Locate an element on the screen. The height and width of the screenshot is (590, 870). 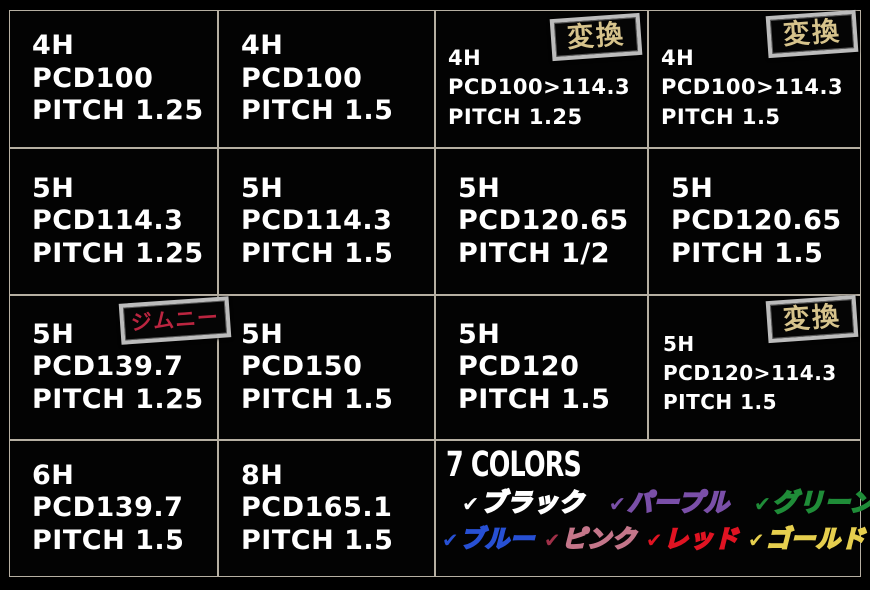
spec-cell-4h-pcd100-p125: 4H PCD100 PITCH 1.25 is located at coordinates (113, 79).